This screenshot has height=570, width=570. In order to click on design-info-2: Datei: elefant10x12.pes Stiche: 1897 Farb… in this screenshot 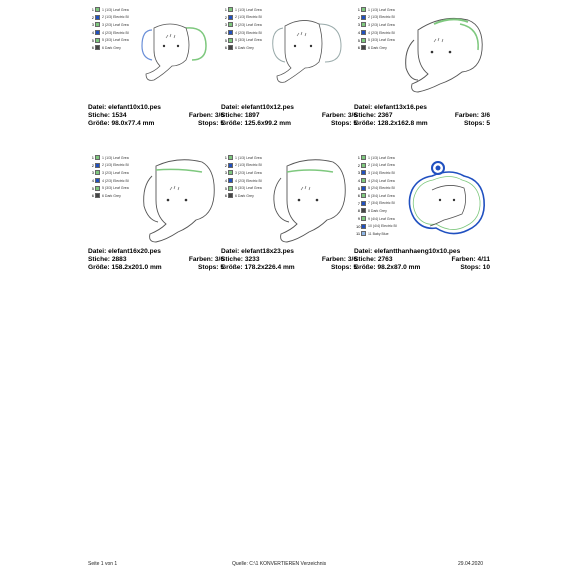, I will do `click(289, 116)`.